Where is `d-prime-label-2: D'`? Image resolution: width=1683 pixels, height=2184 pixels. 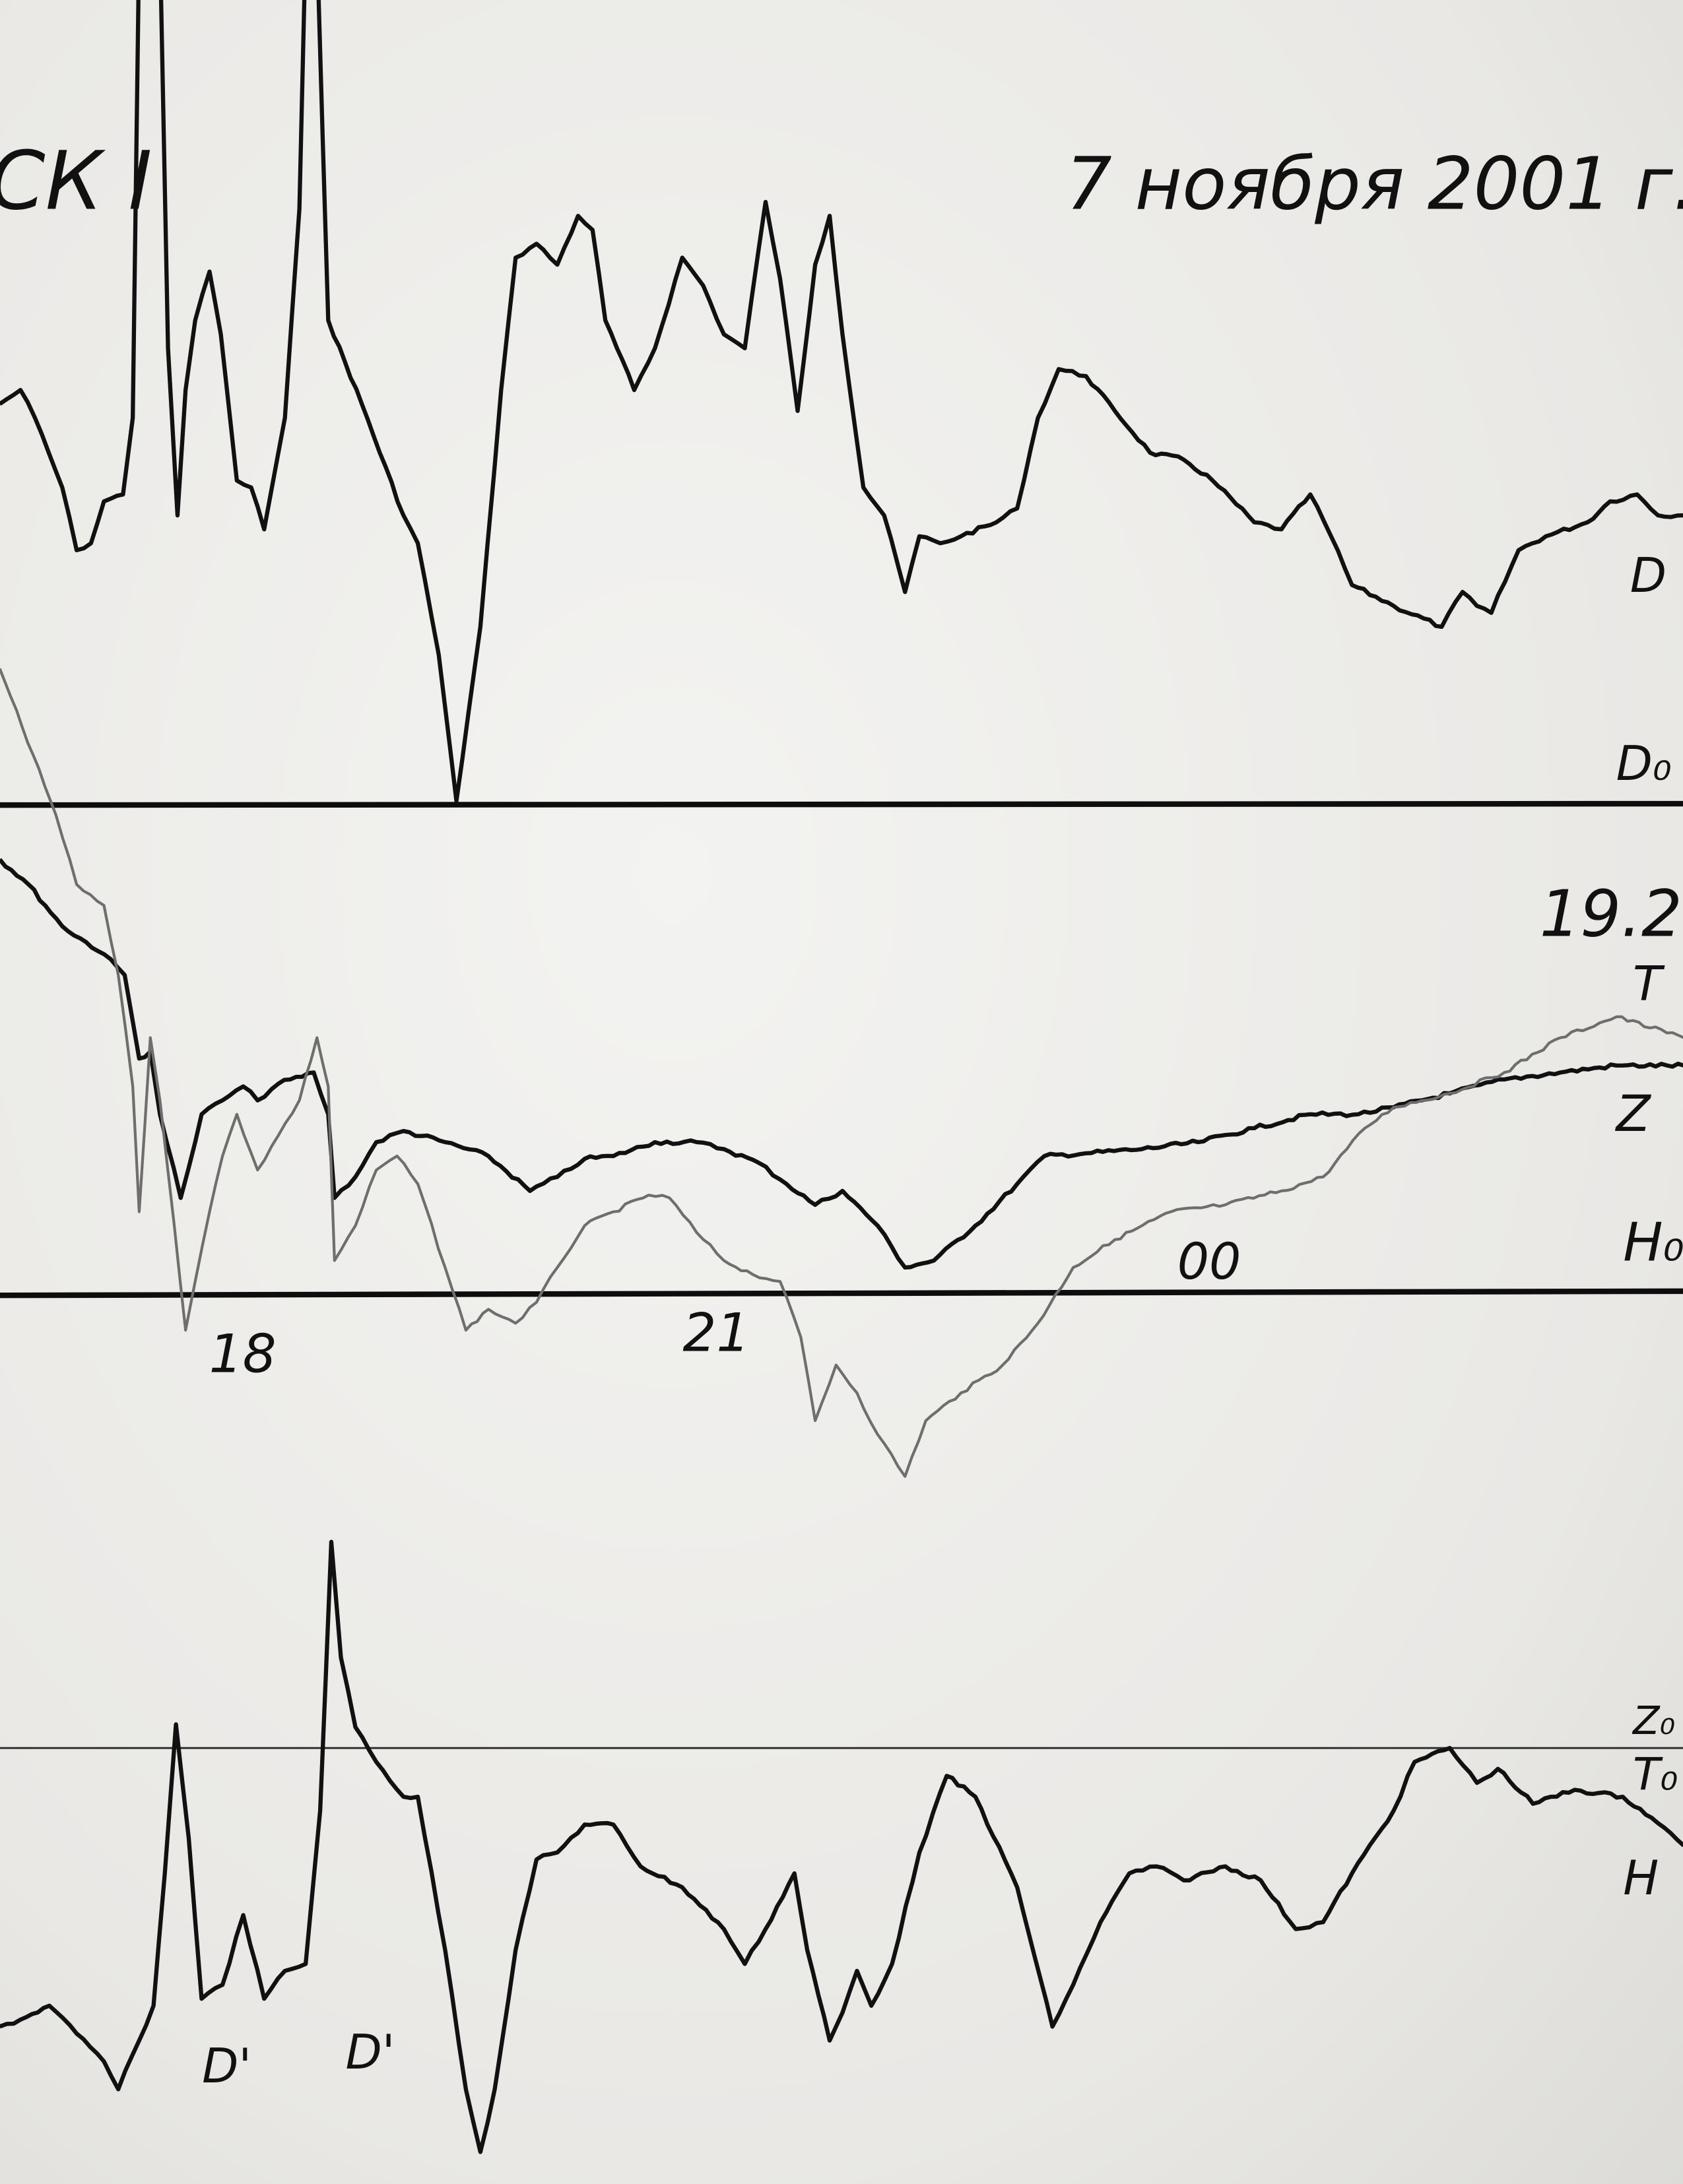 d-prime-label-2: D' is located at coordinates (370, 2052).